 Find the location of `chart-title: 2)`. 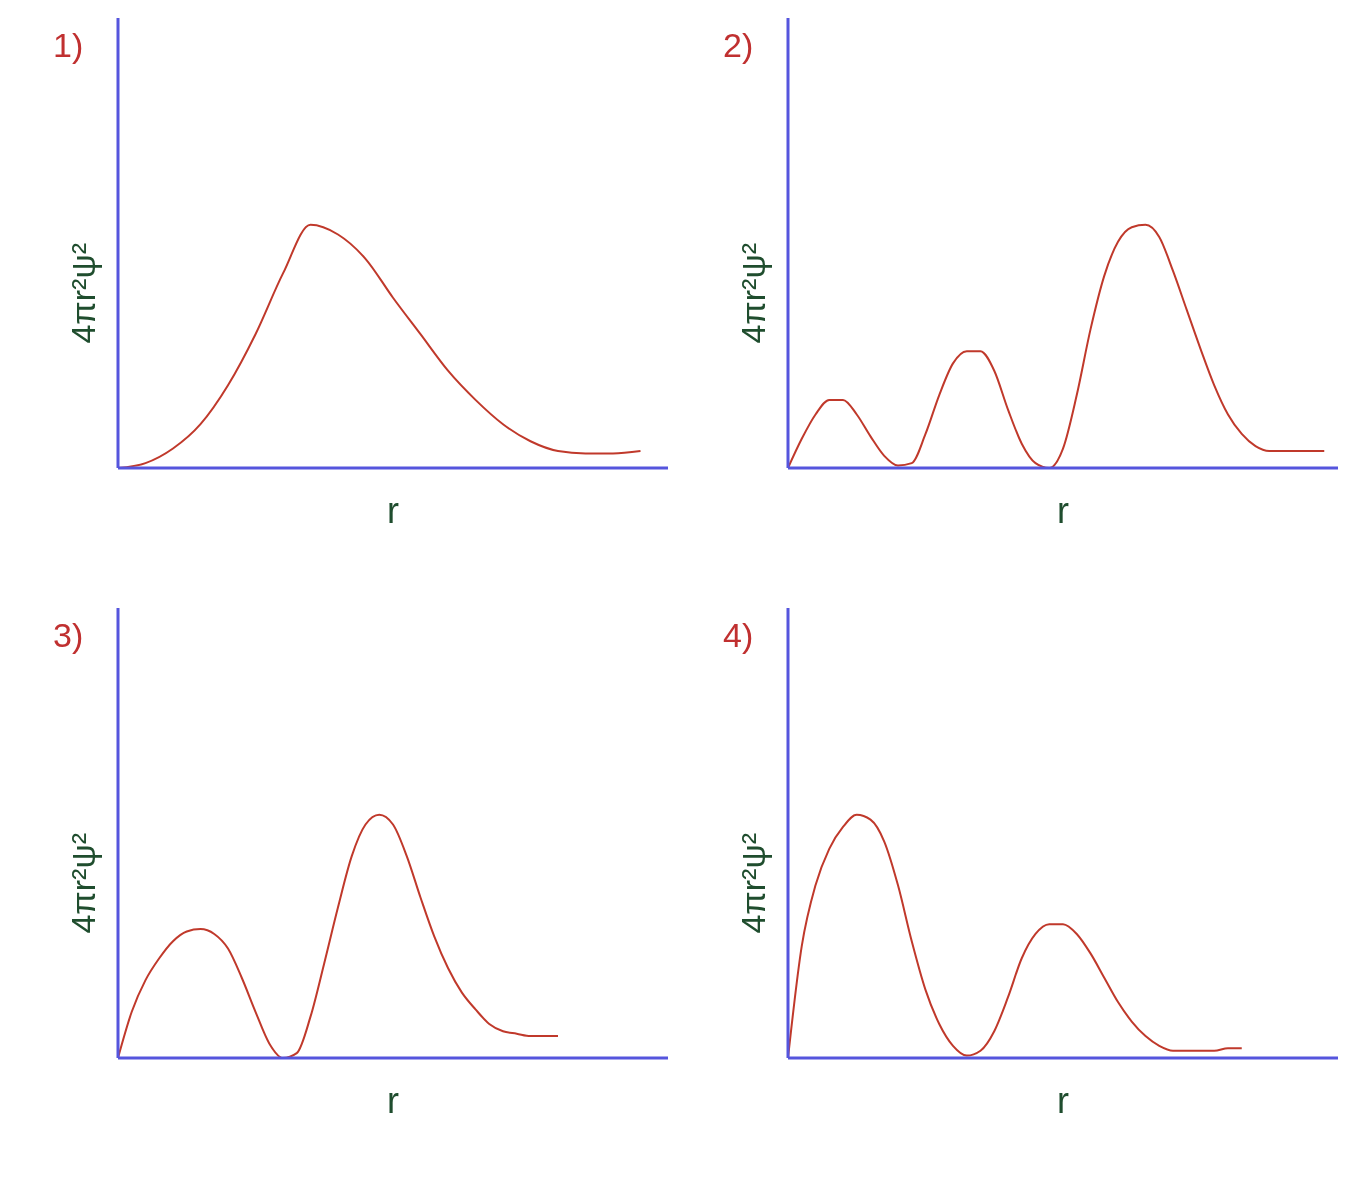

chart-title: 2) is located at coordinates (738, 45).